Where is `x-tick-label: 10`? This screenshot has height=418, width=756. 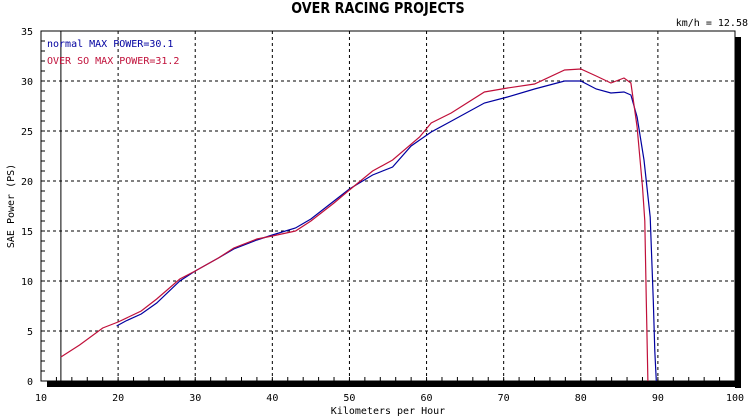
x-tick-label: 10 is located at coordinates (41, 398).